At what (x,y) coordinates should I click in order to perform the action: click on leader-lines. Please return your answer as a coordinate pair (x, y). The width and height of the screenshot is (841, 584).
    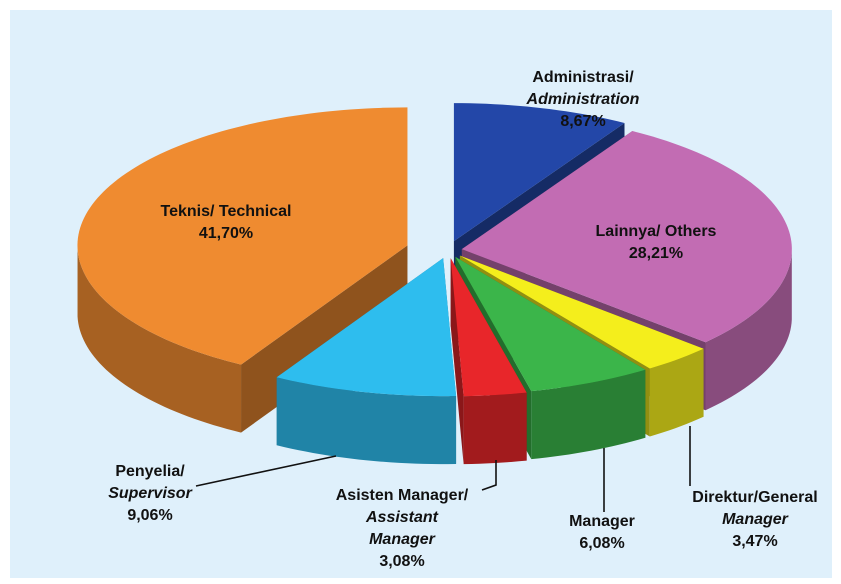
    Looking at the image, I should click on (443, 469).